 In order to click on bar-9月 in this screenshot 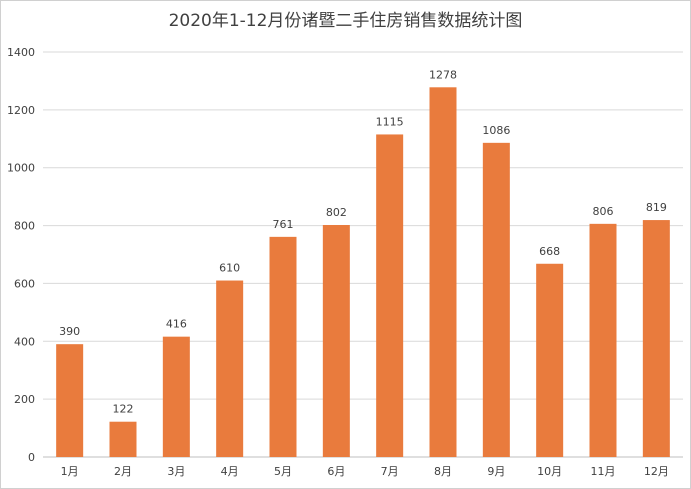, I will do `click(496, 300)`.